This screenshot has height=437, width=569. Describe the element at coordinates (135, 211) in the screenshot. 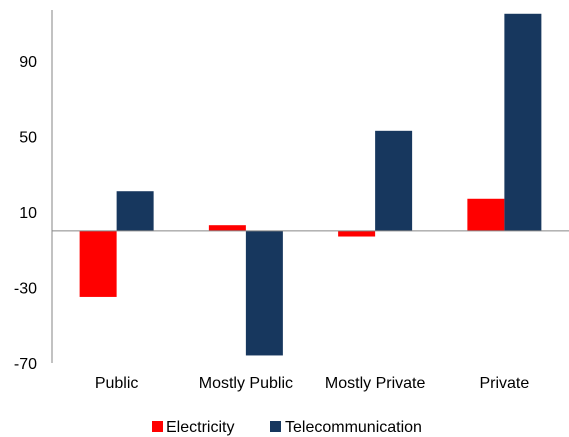

I see `bar-telecommunication-public` at that location.